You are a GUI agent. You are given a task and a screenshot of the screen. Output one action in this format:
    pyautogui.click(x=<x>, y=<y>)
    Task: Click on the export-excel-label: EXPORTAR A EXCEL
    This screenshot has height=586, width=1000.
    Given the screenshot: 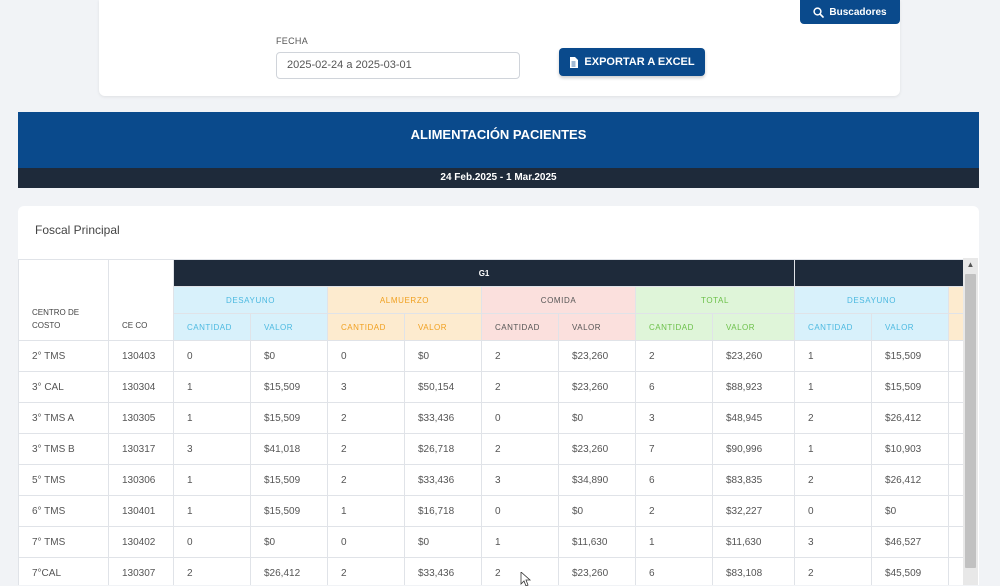 What is the action you would take?
    pyautogui.click(x=639, y=62)
    